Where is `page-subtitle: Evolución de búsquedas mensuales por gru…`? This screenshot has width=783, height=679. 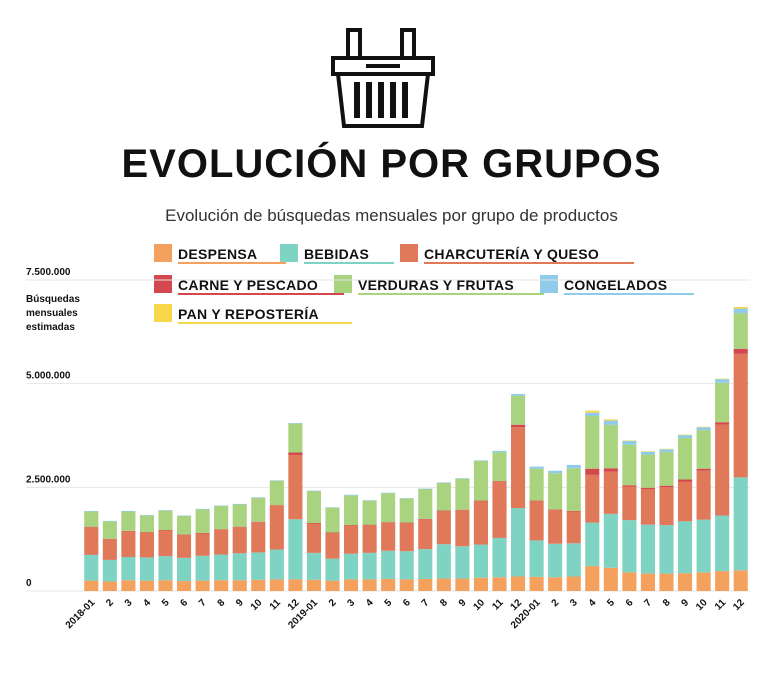
page-subtitle: Evolución de búsquedas mensuales por gru… is located at coordinates (391, 215).